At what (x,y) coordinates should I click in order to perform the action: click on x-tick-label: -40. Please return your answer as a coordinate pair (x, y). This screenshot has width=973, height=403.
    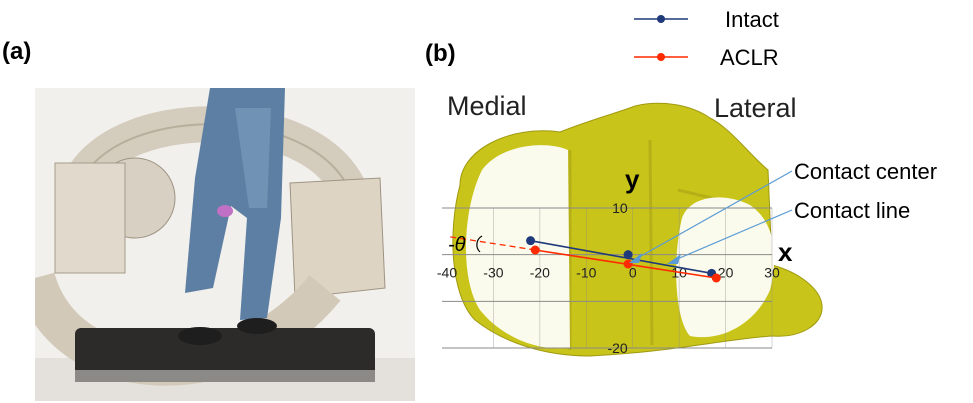
    Looking at the image, I should click on (447, 273).